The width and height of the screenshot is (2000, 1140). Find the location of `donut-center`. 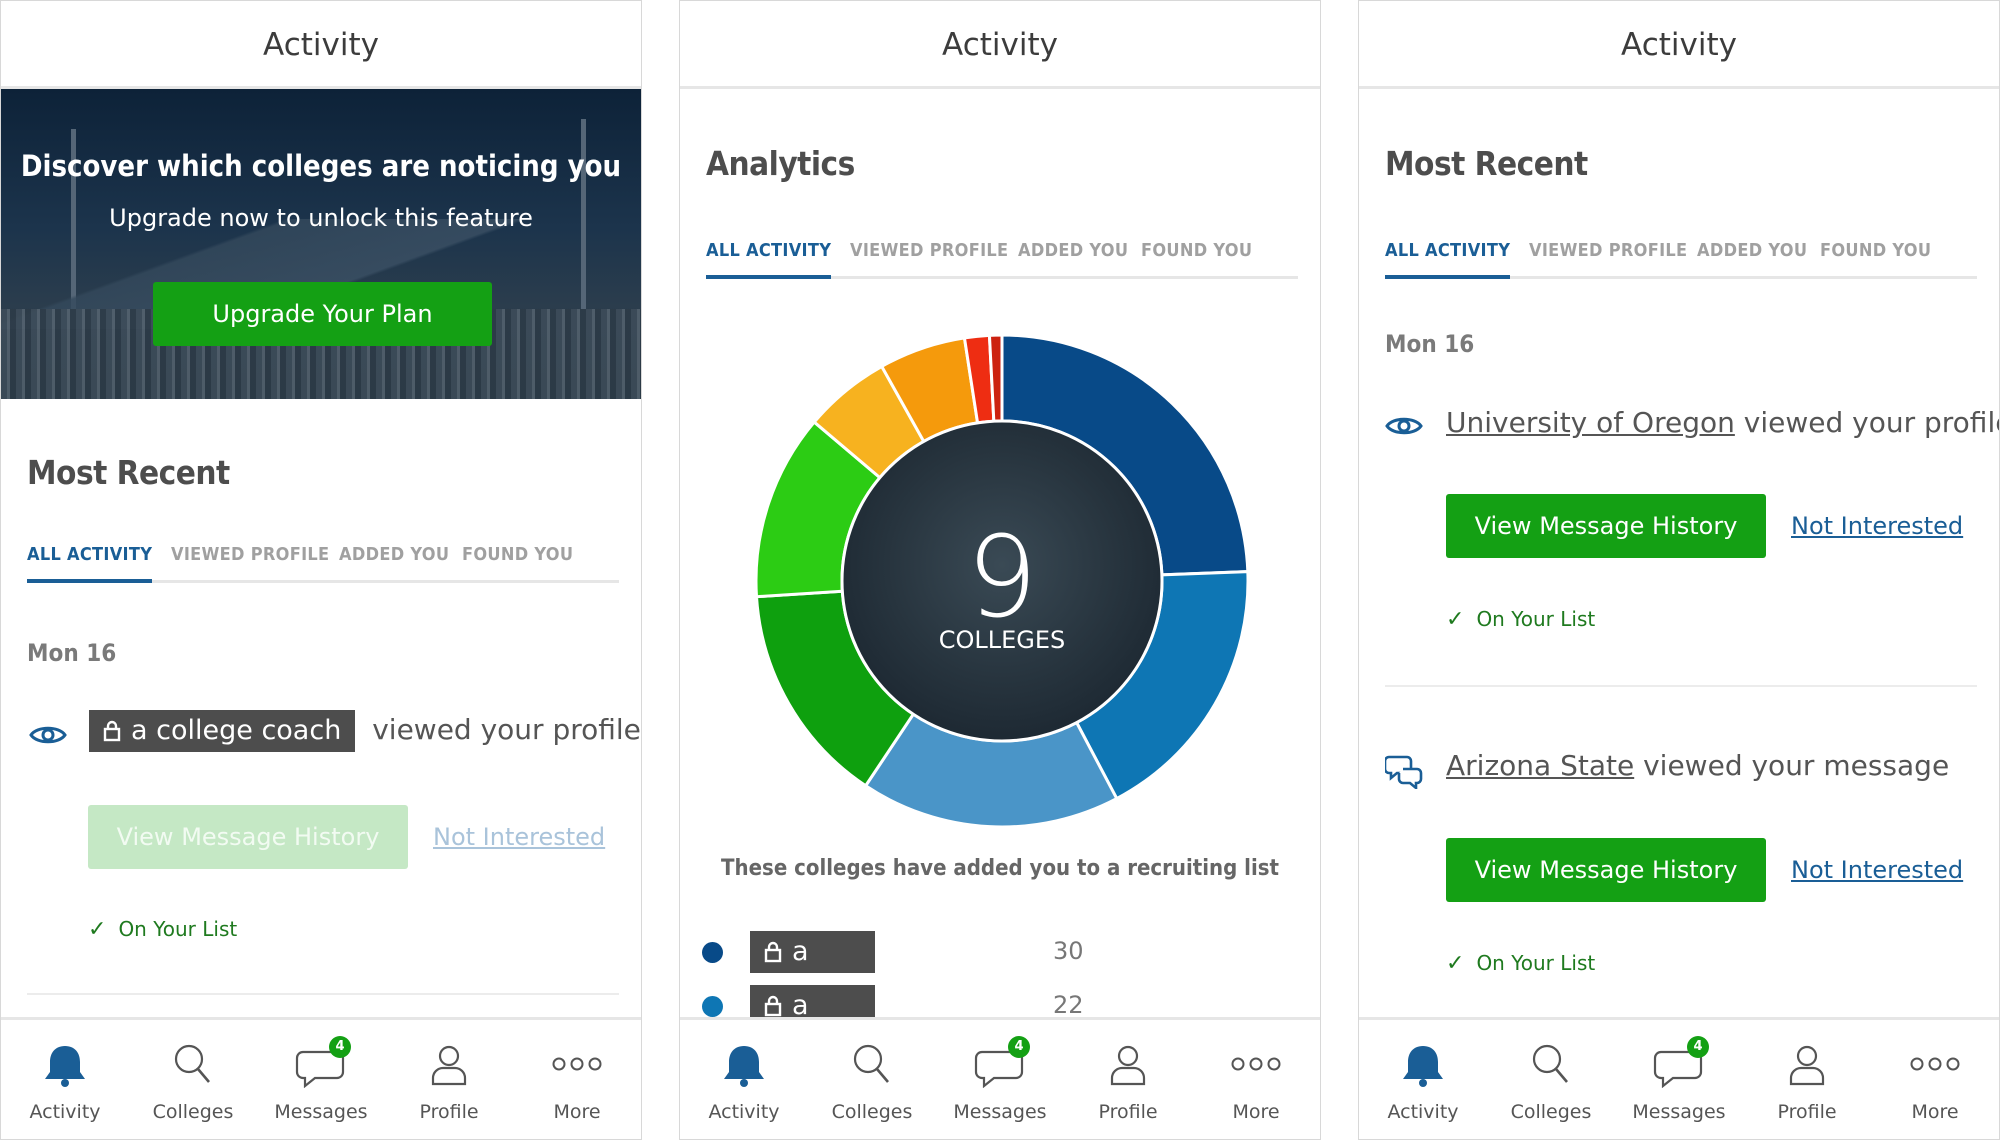

donut-center is located at coordinates (1002, 581).